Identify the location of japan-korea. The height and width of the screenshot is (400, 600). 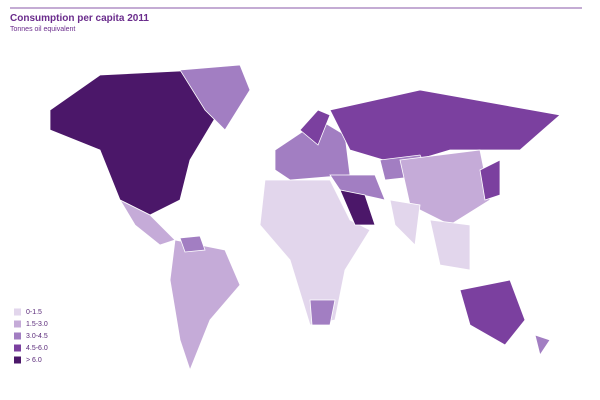
(490, 180).